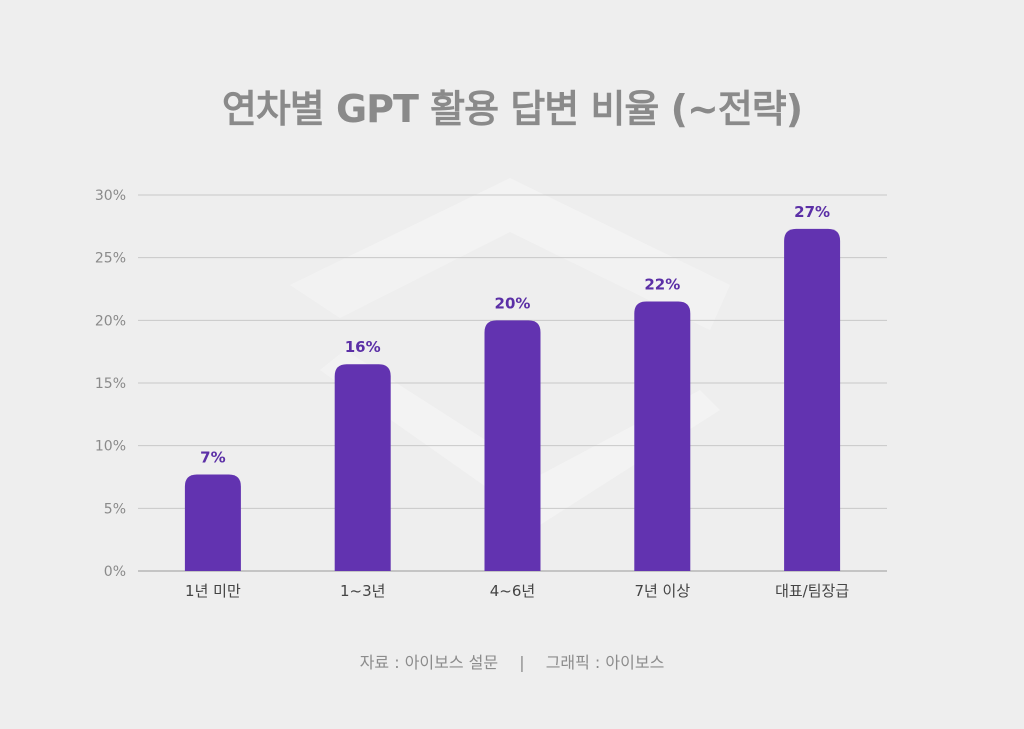 This screenshot has width=1024, height=729. Describe the element at coordinates (110, 196) in the screenshot. I see `y-tick-label: 30%` at that location.